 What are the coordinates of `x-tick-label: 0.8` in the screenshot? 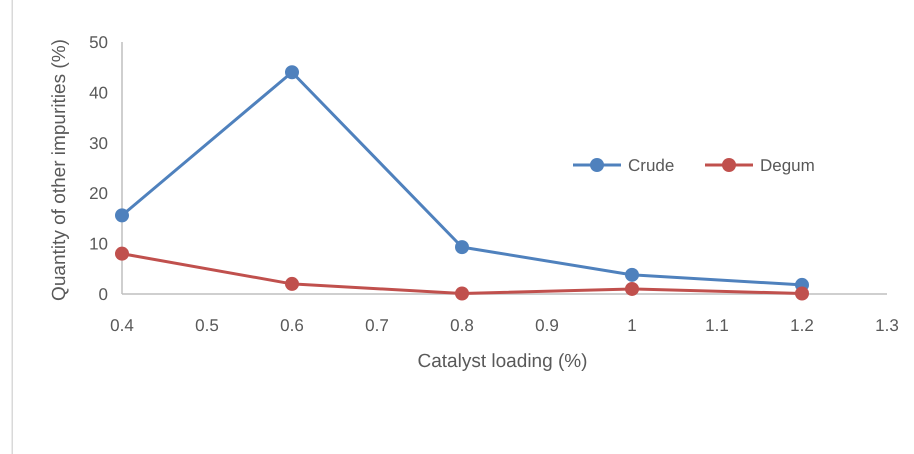 It's located at (462, 325).